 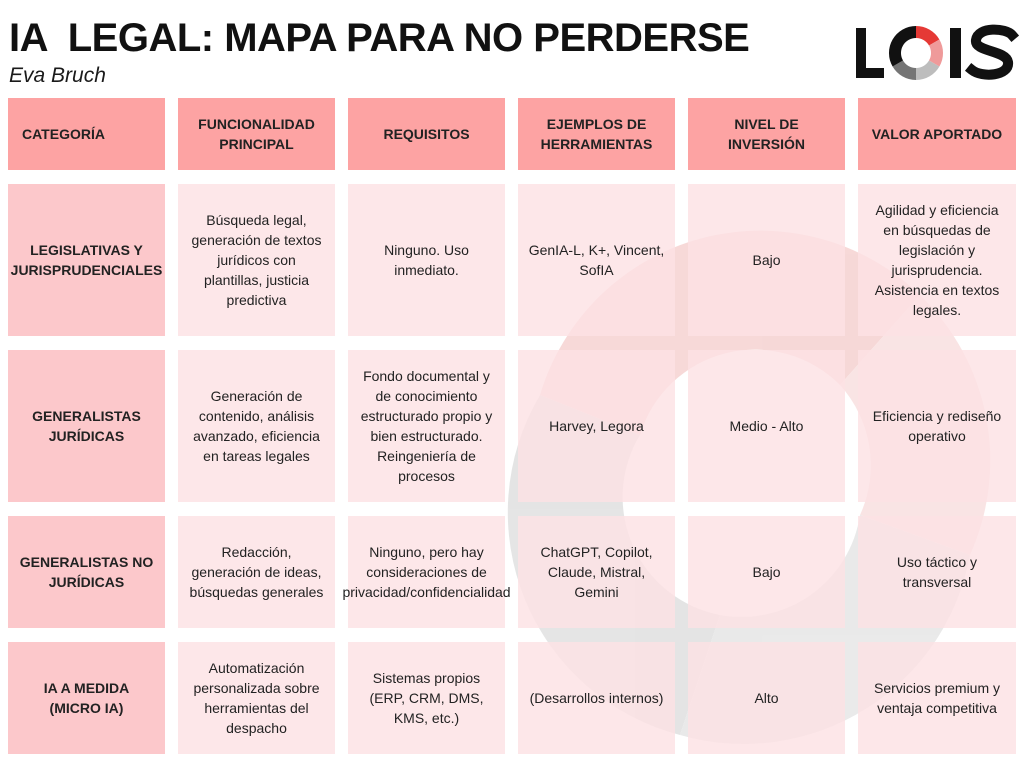 What do you see at coordinates (937, 698) in the screenshot?
I see `row-4-valor: Servicios premium y ventaja competitiva` at bounding box center [937, 698].